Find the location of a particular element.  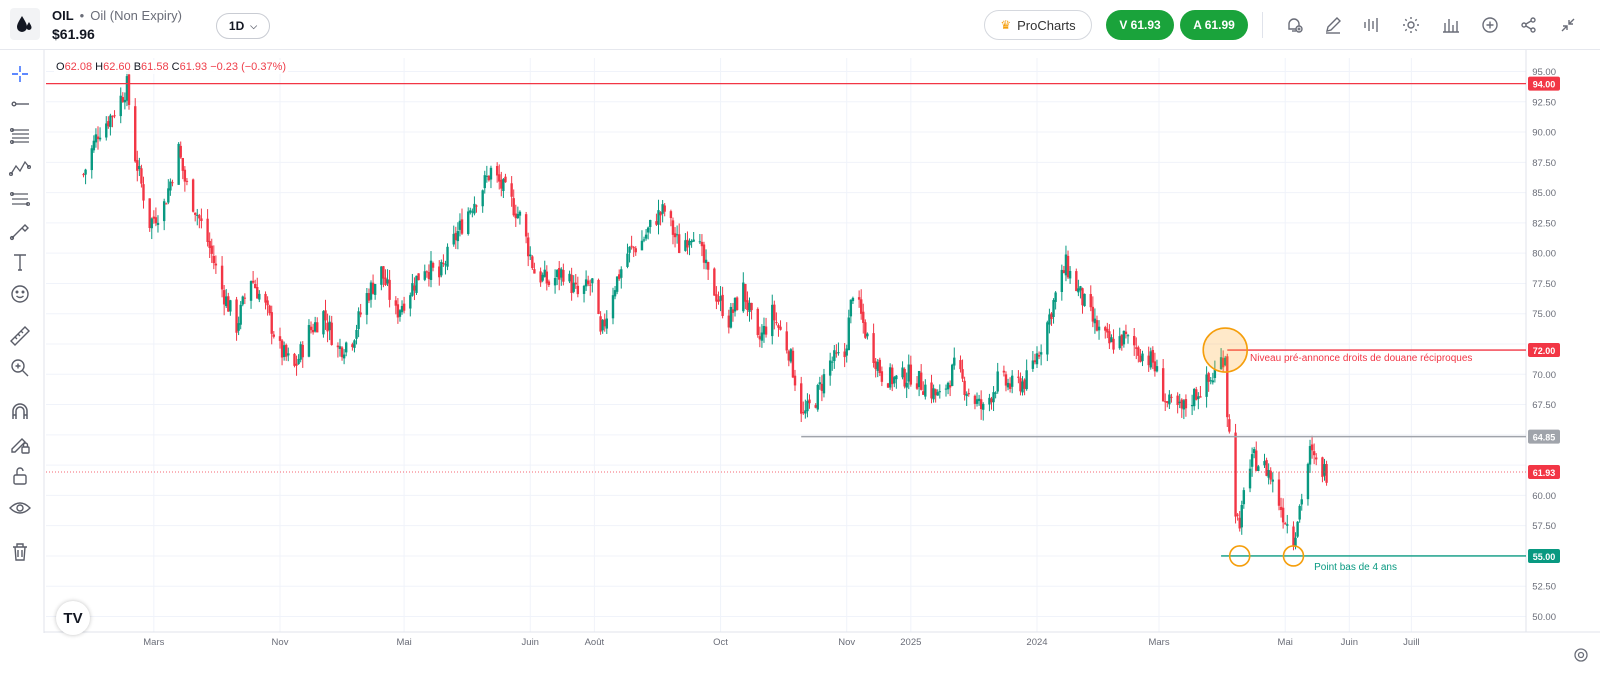

text-icon is located at coordinates (20, 262).